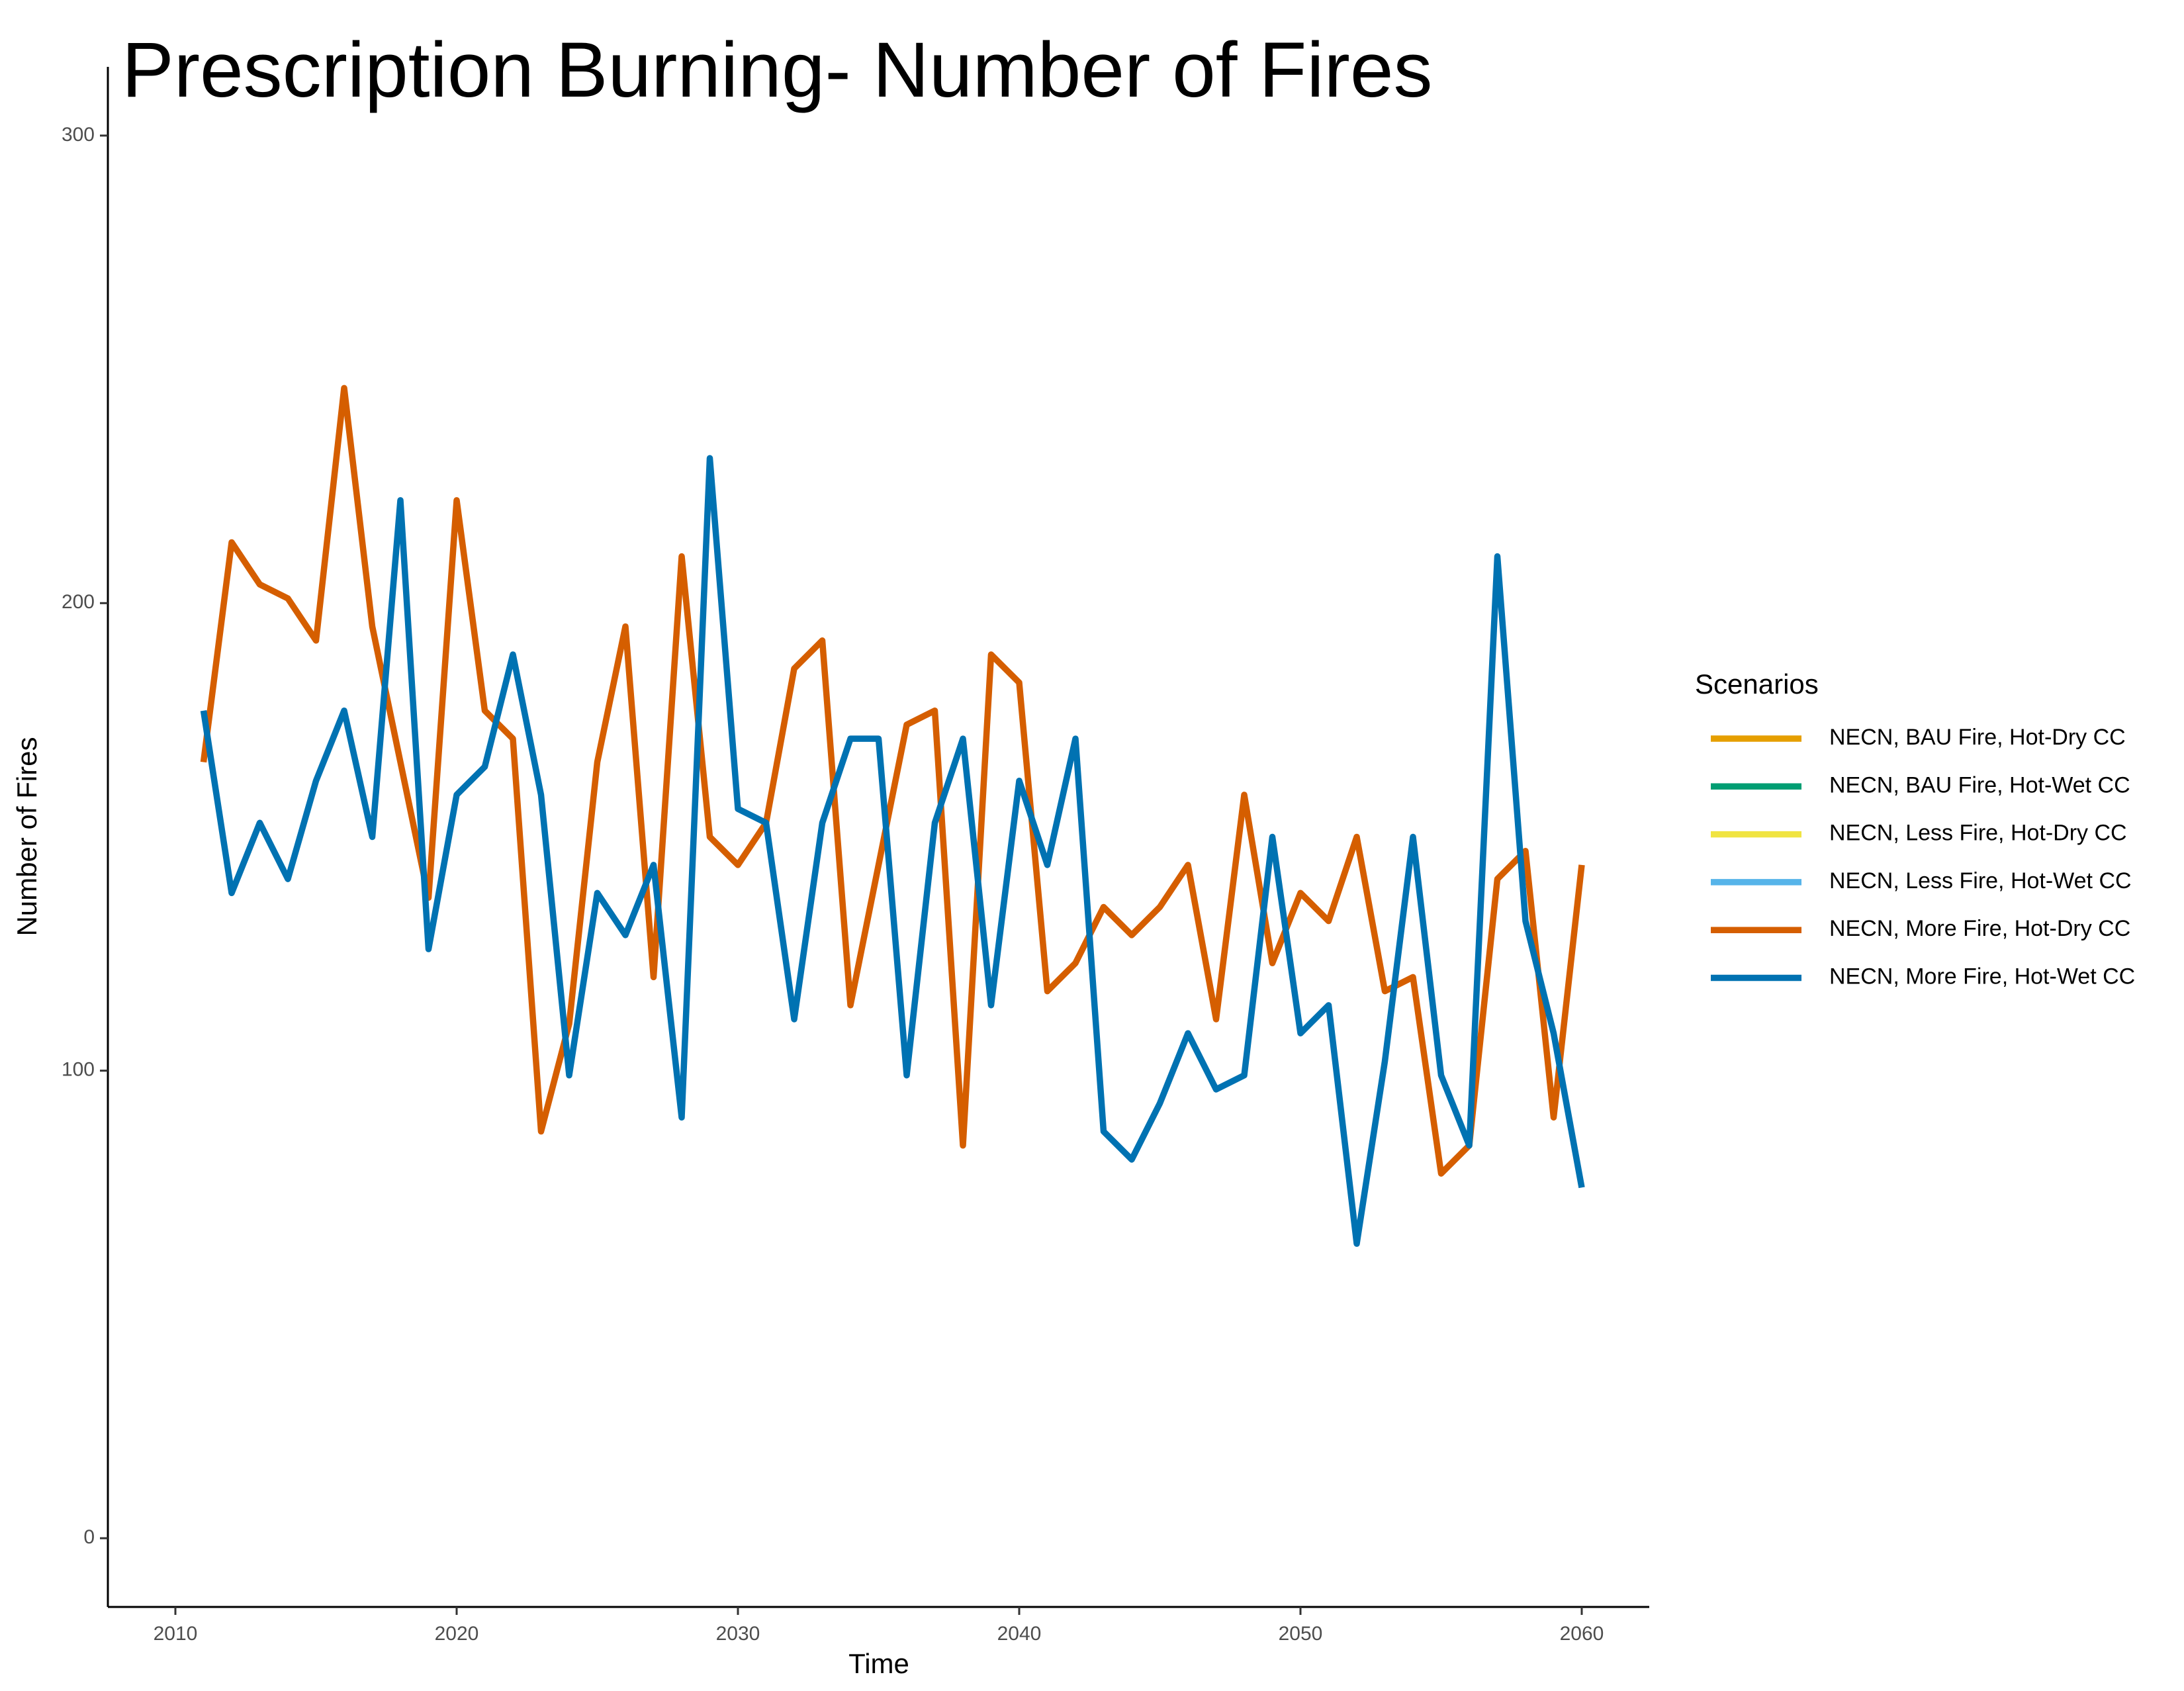 The width and height of the screenshot is (2184, 1691). What do you see at coordinates (457, 1634) in the screenshot?
I see `x-tick-label: 2020` at bounding box center [457, 1634].